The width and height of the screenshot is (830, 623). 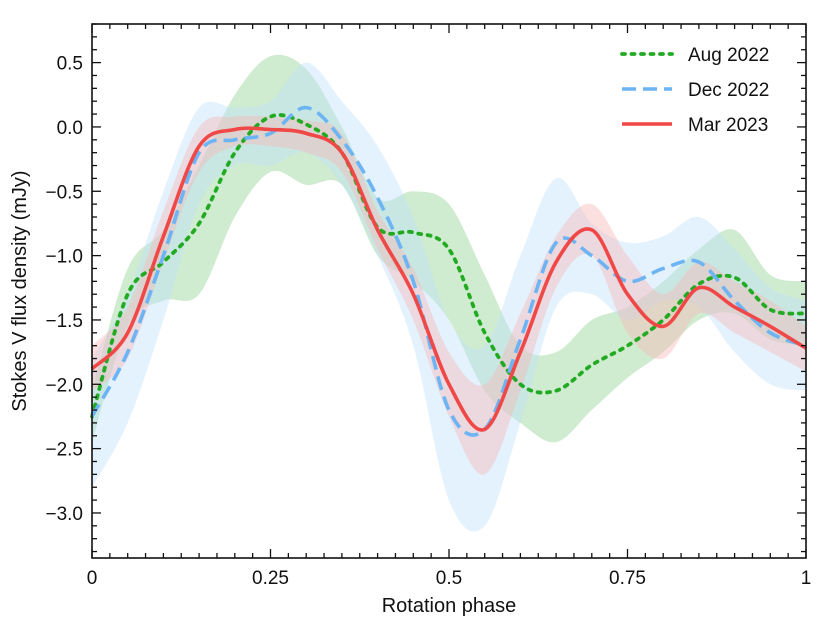 I want to click on legend-item-dec: Dec 2022, so click(x=695, y=90).